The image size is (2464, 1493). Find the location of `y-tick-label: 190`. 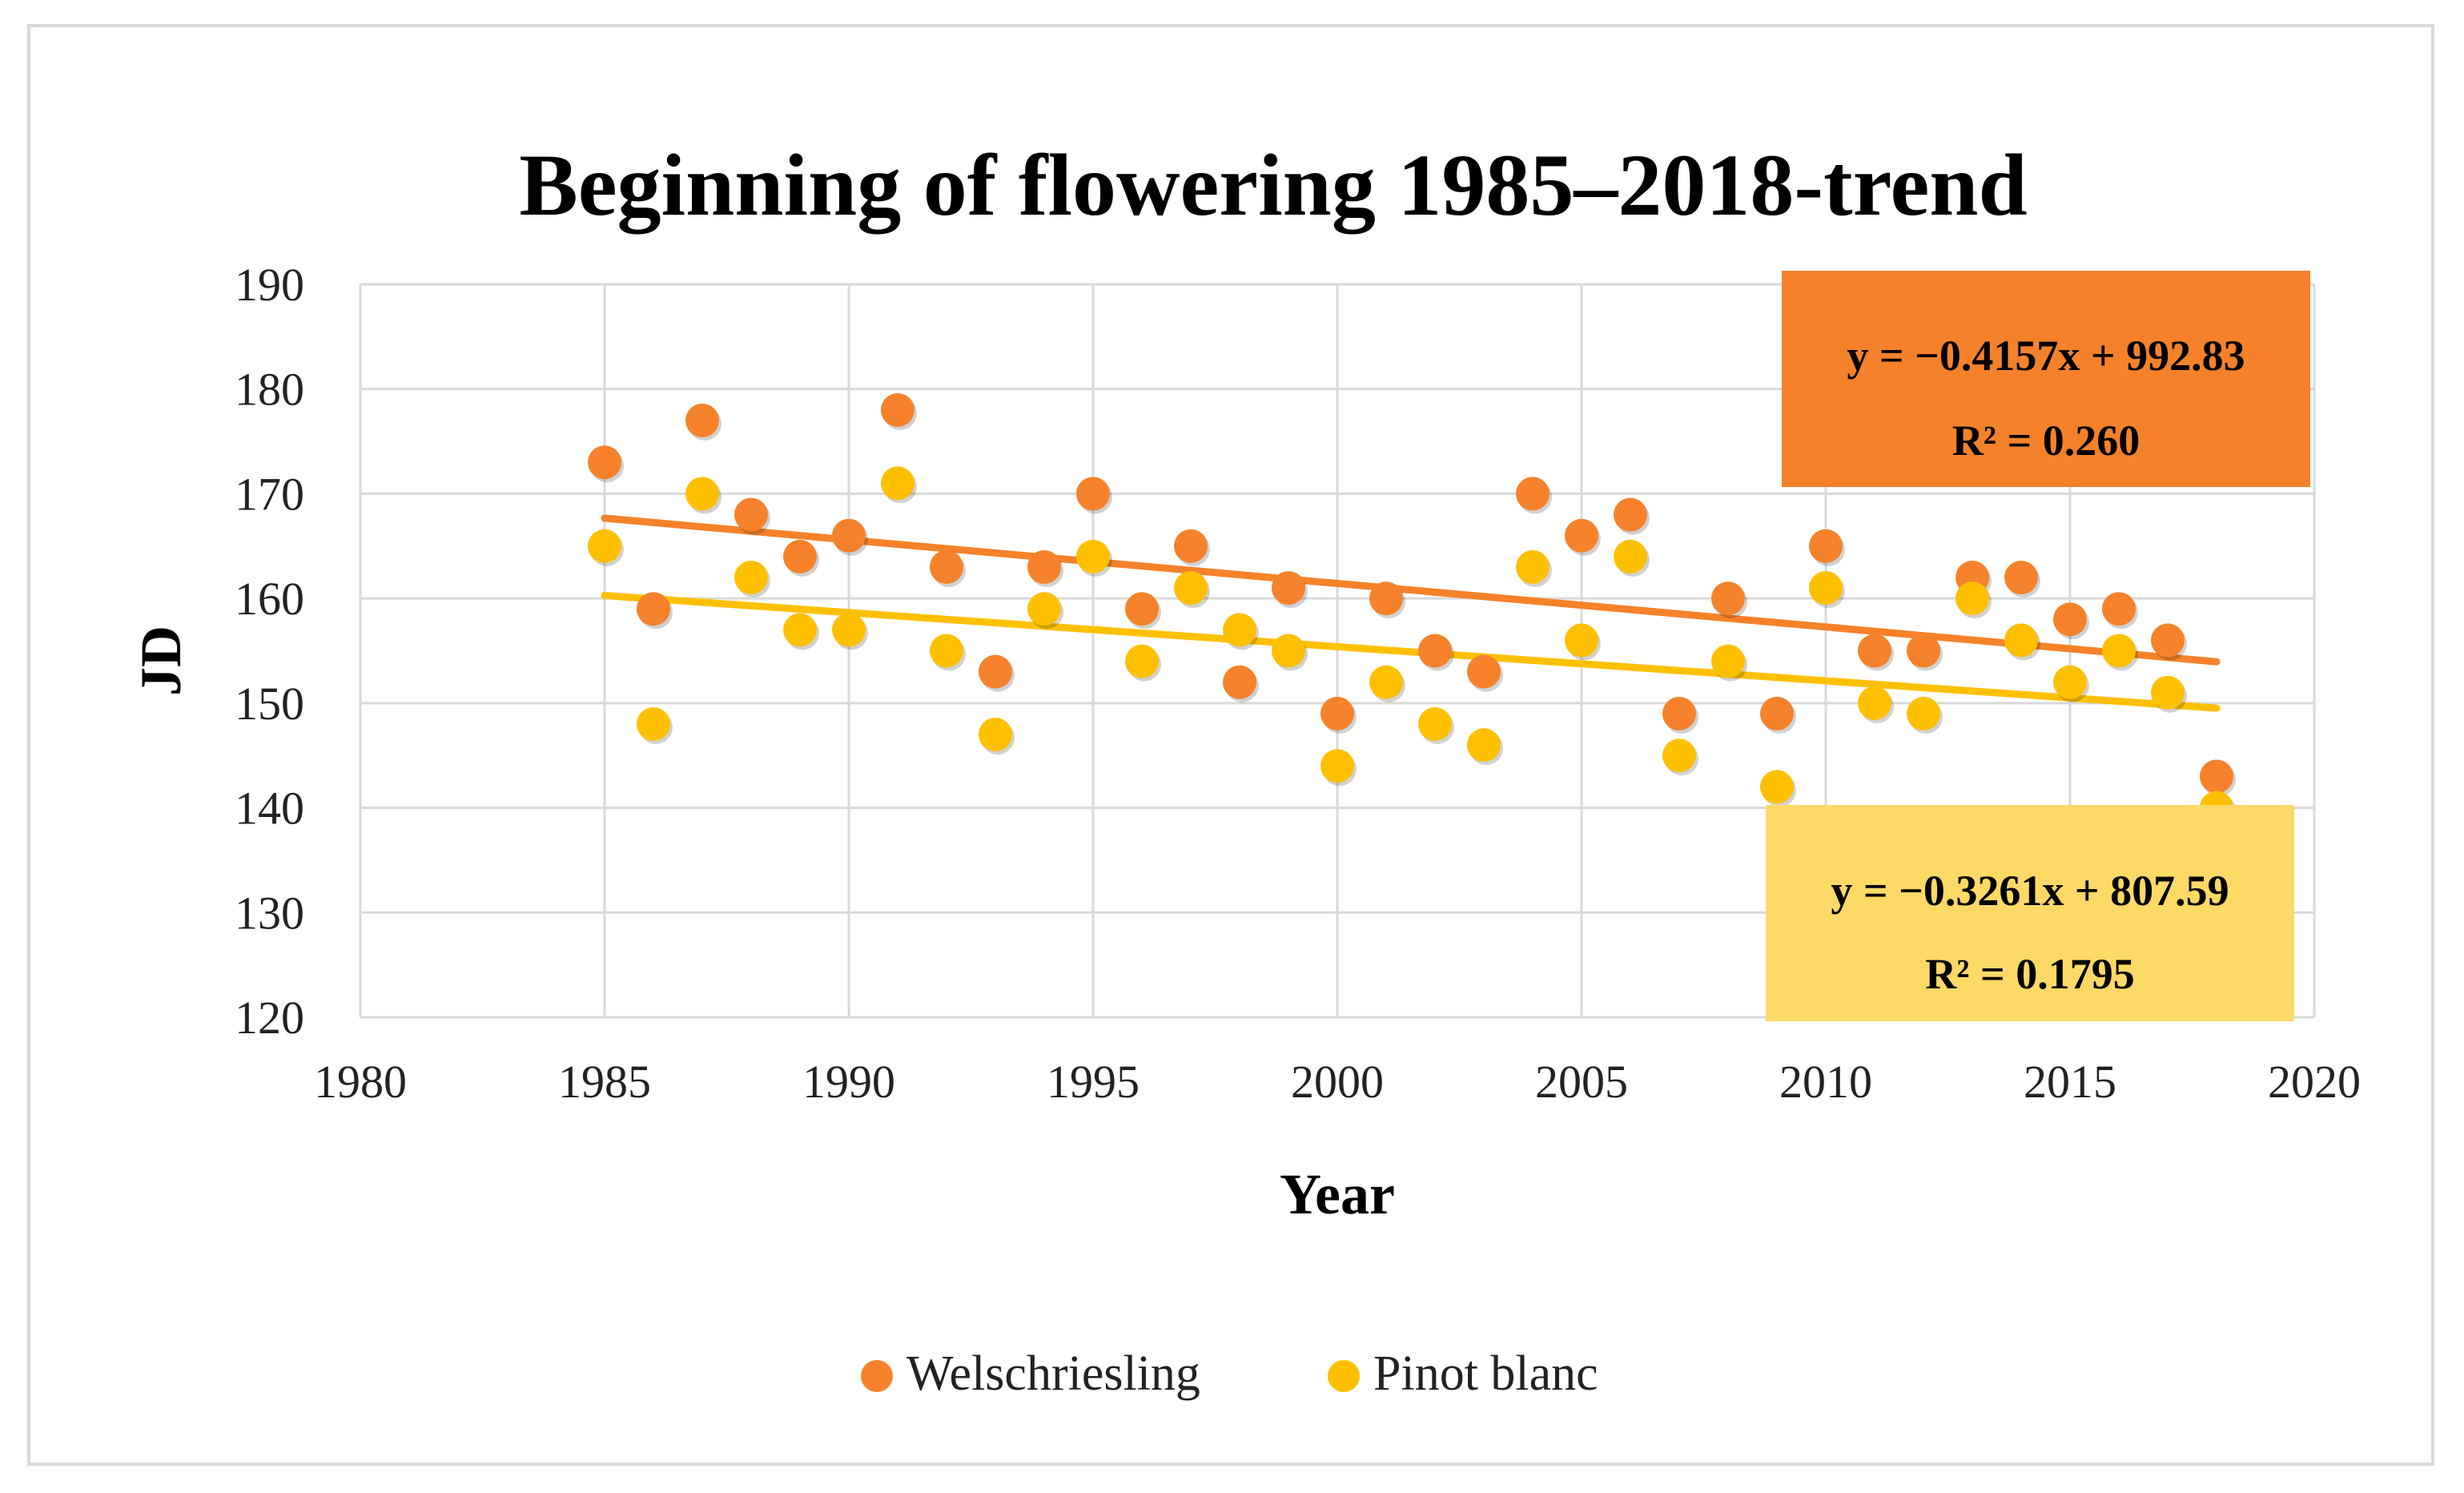

y-tick-label: 190 is located at coordinates (269, 285).